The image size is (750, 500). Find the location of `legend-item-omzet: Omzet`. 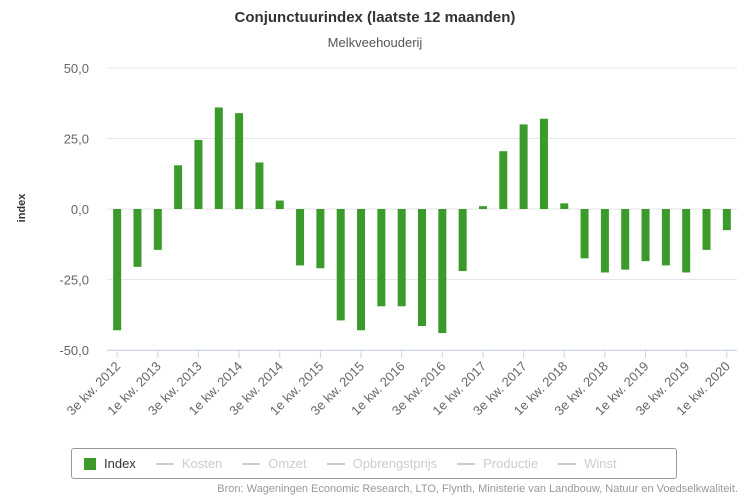

legend-item-omzet: Omzet is located at coordinates (274, 463).